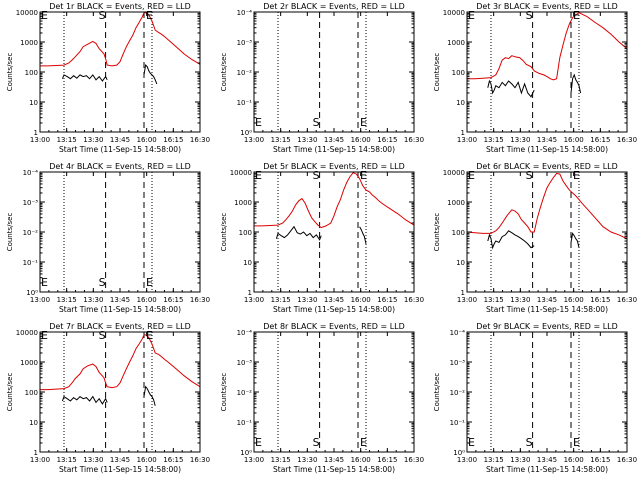 The width and height of the screenshot is (640, 480). What do you see at coordinates (250, 293) in the screenshot?
I see `y-tick-label: 1` at bounding box center [250, 293].